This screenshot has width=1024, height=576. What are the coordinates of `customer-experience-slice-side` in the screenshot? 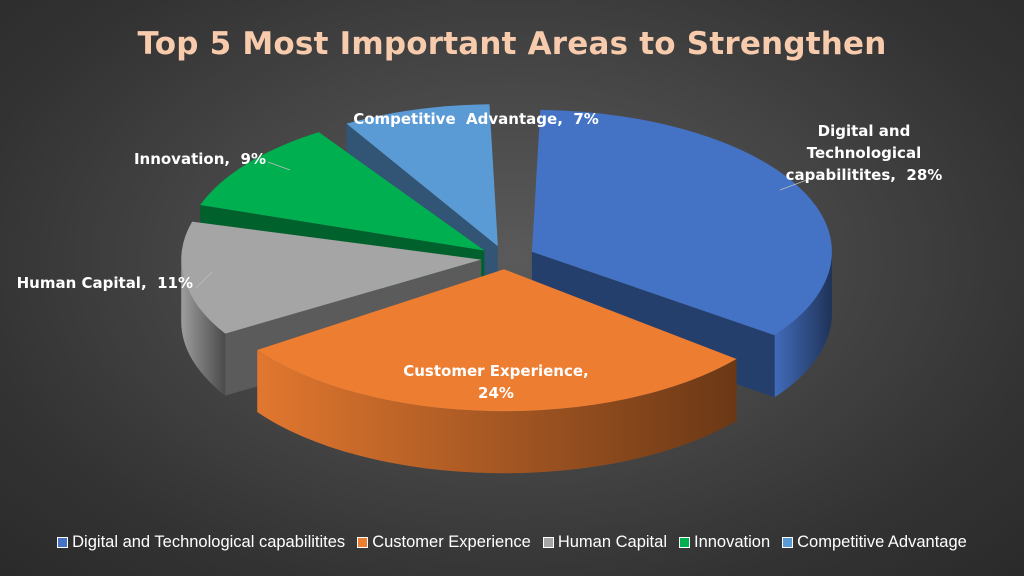 It's located at (497, 411).